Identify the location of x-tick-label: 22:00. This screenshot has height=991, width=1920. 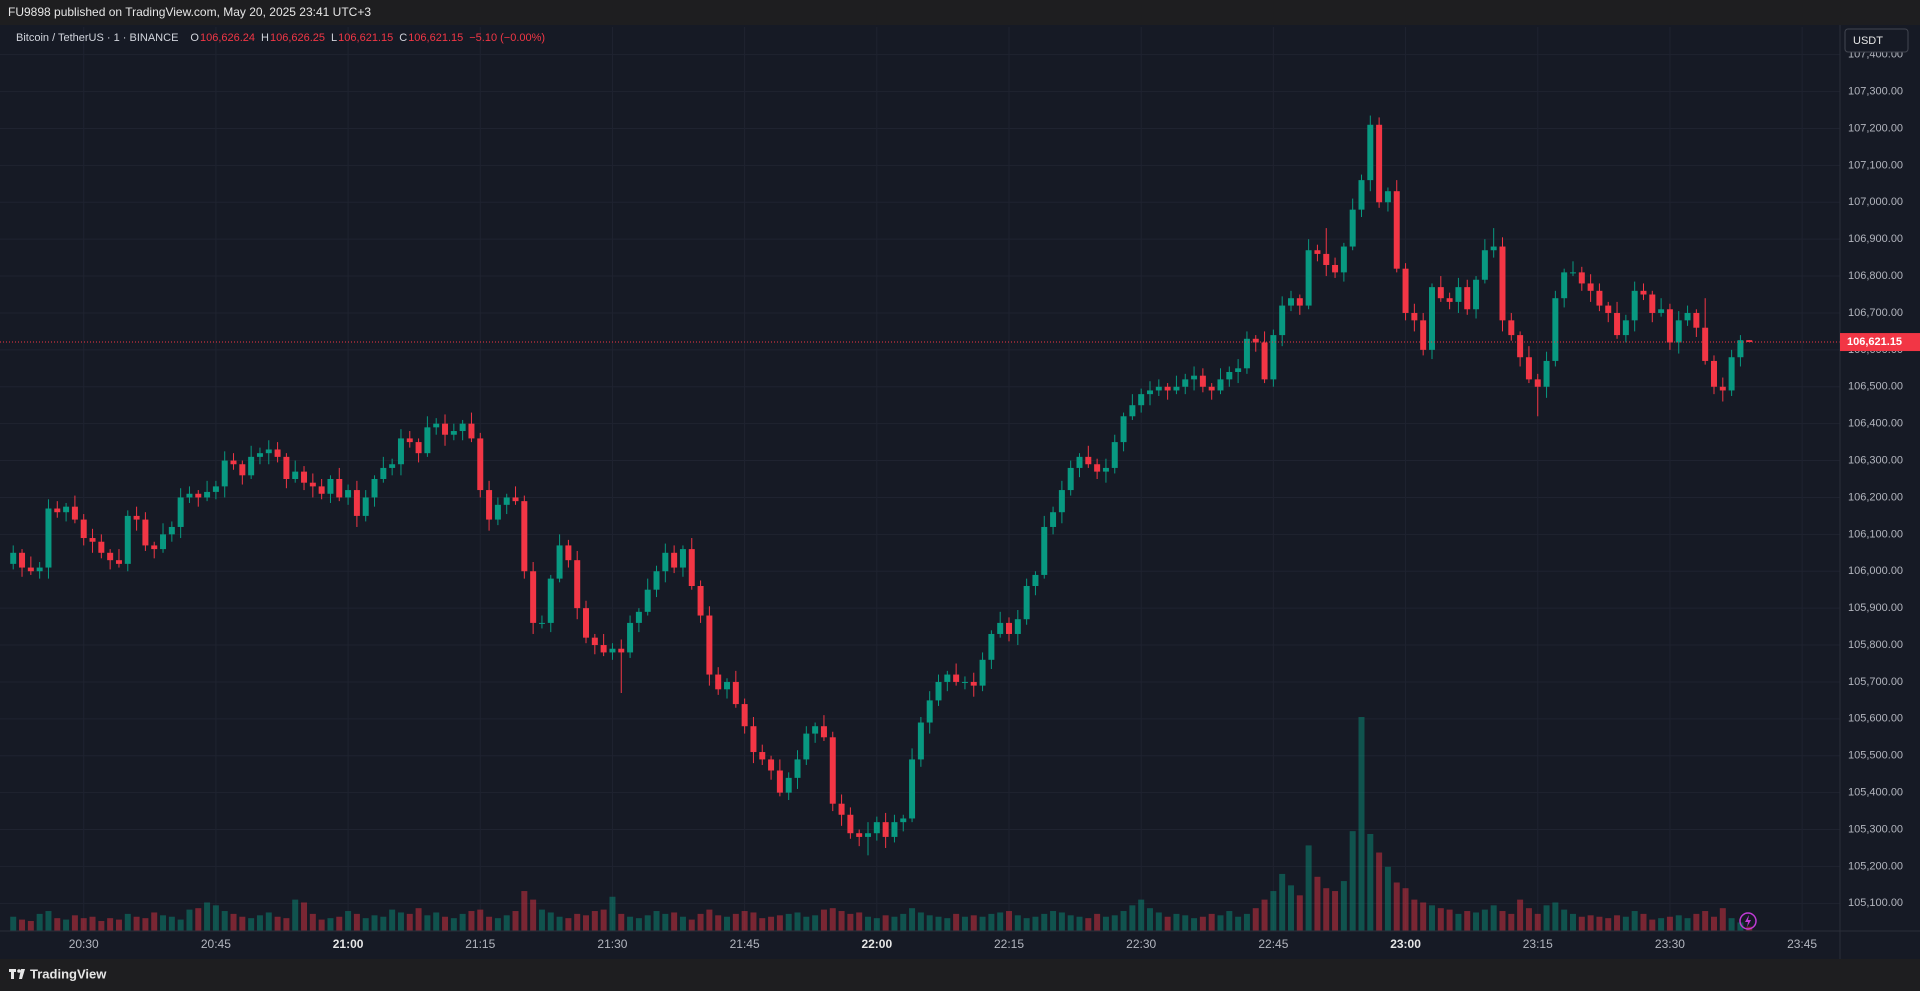
(876, 944).